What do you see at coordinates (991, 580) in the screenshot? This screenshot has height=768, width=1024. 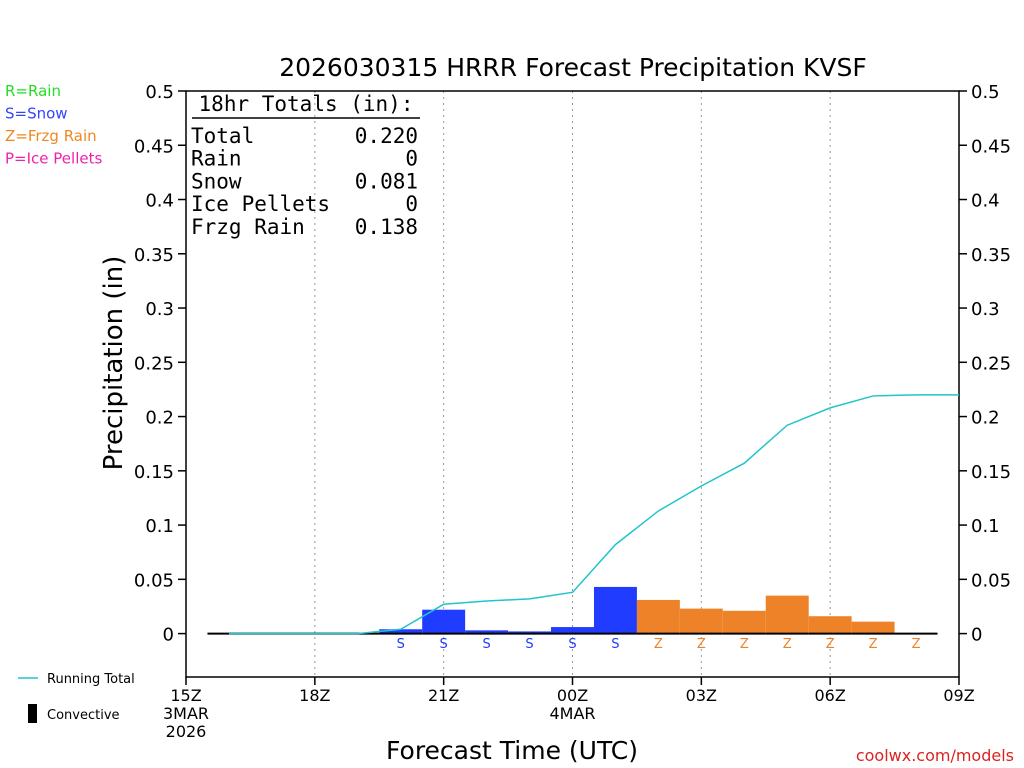 I see `y-tick-label-right: 0.05` at bounding box center [991, 580].